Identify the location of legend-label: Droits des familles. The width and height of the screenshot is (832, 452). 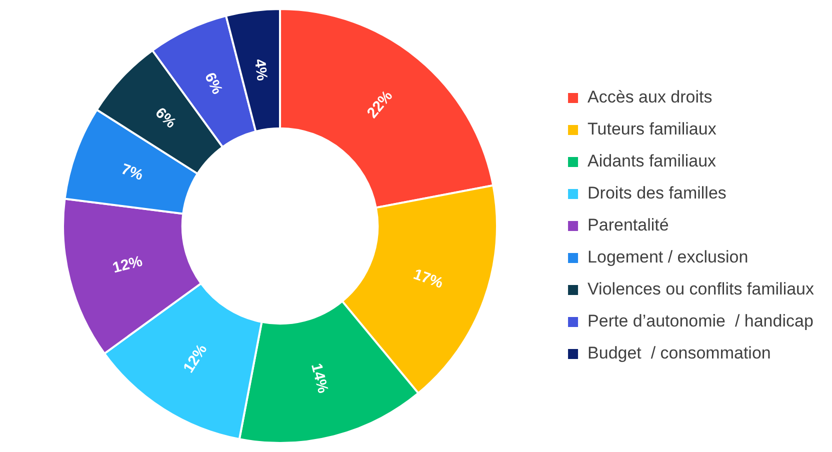
(657, 193).